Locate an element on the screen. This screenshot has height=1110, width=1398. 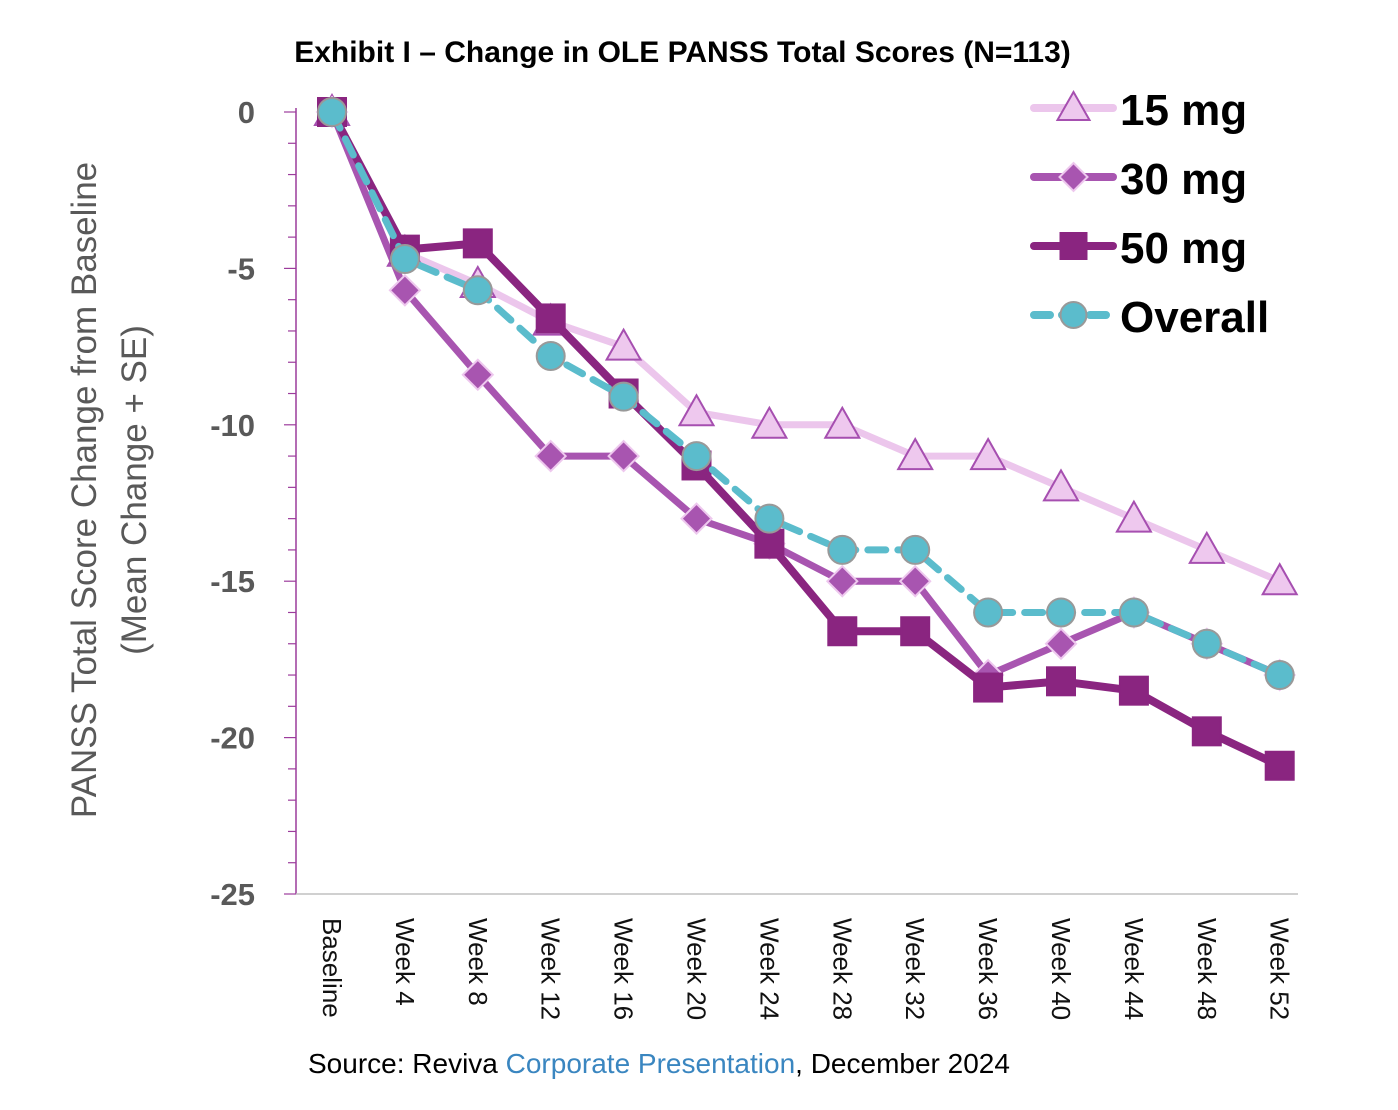
source-prefix: Source: Reviva is located at coordinates (407, 1063).